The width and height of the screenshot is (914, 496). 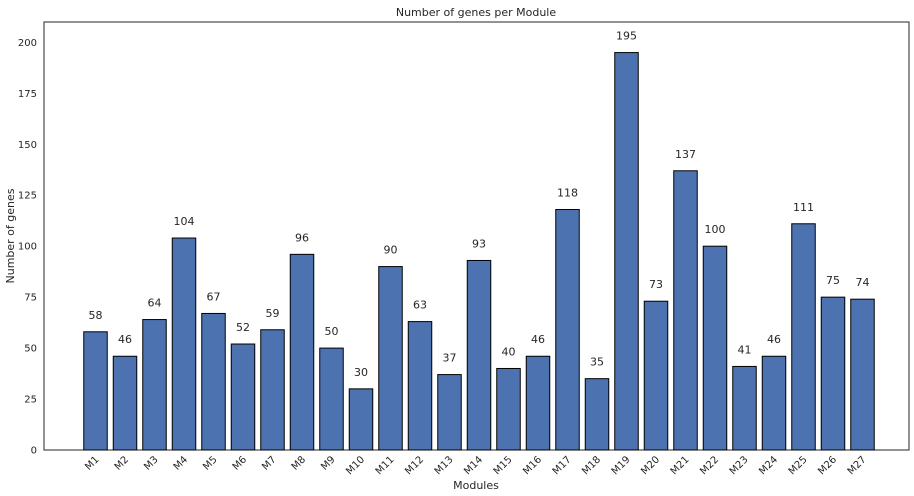 What do you see at coordinates (122, 463) in the screenshot?
I see `x-tick-label: M2` at bounding box center [122, 463].